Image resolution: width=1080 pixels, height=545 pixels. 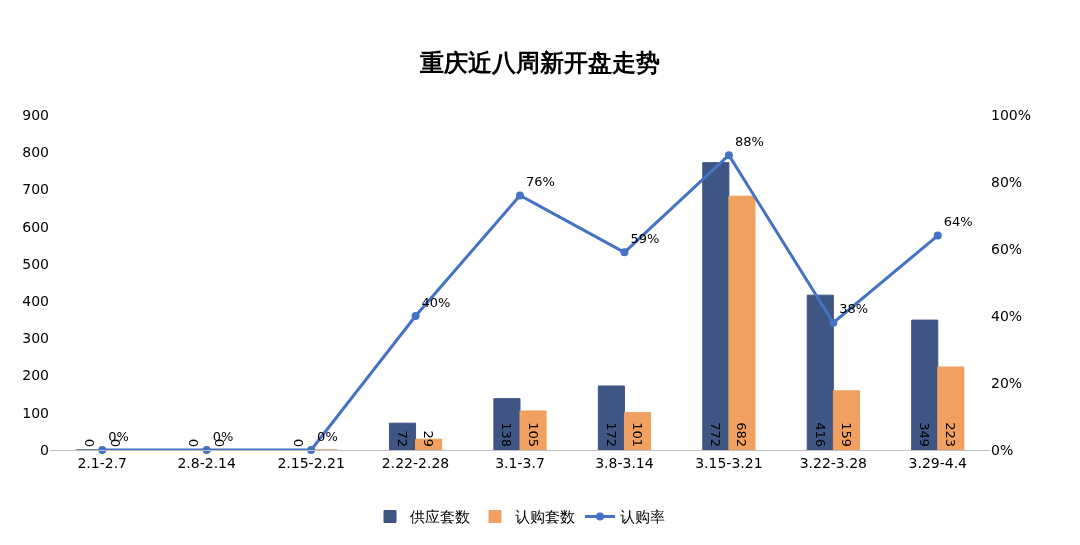 I want to click on data-label: 76%, so click(x=540, y=182).